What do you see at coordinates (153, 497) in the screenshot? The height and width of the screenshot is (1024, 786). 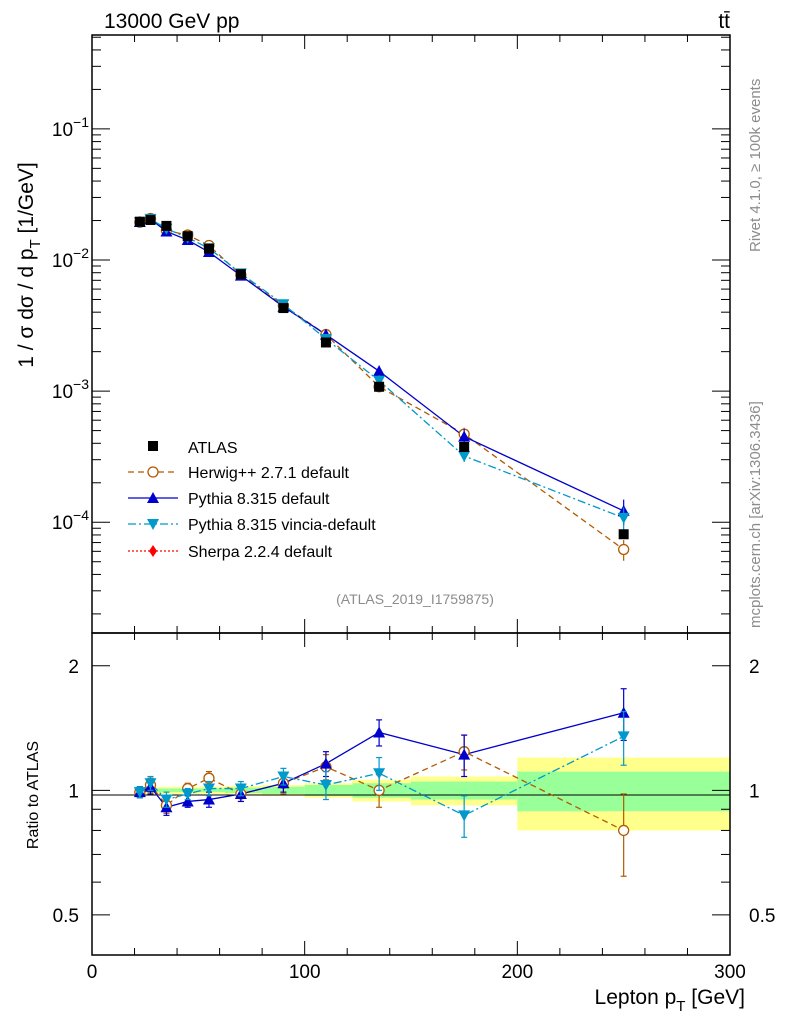 I see `legend-marker-pythia` at bounding box center [153, 497].